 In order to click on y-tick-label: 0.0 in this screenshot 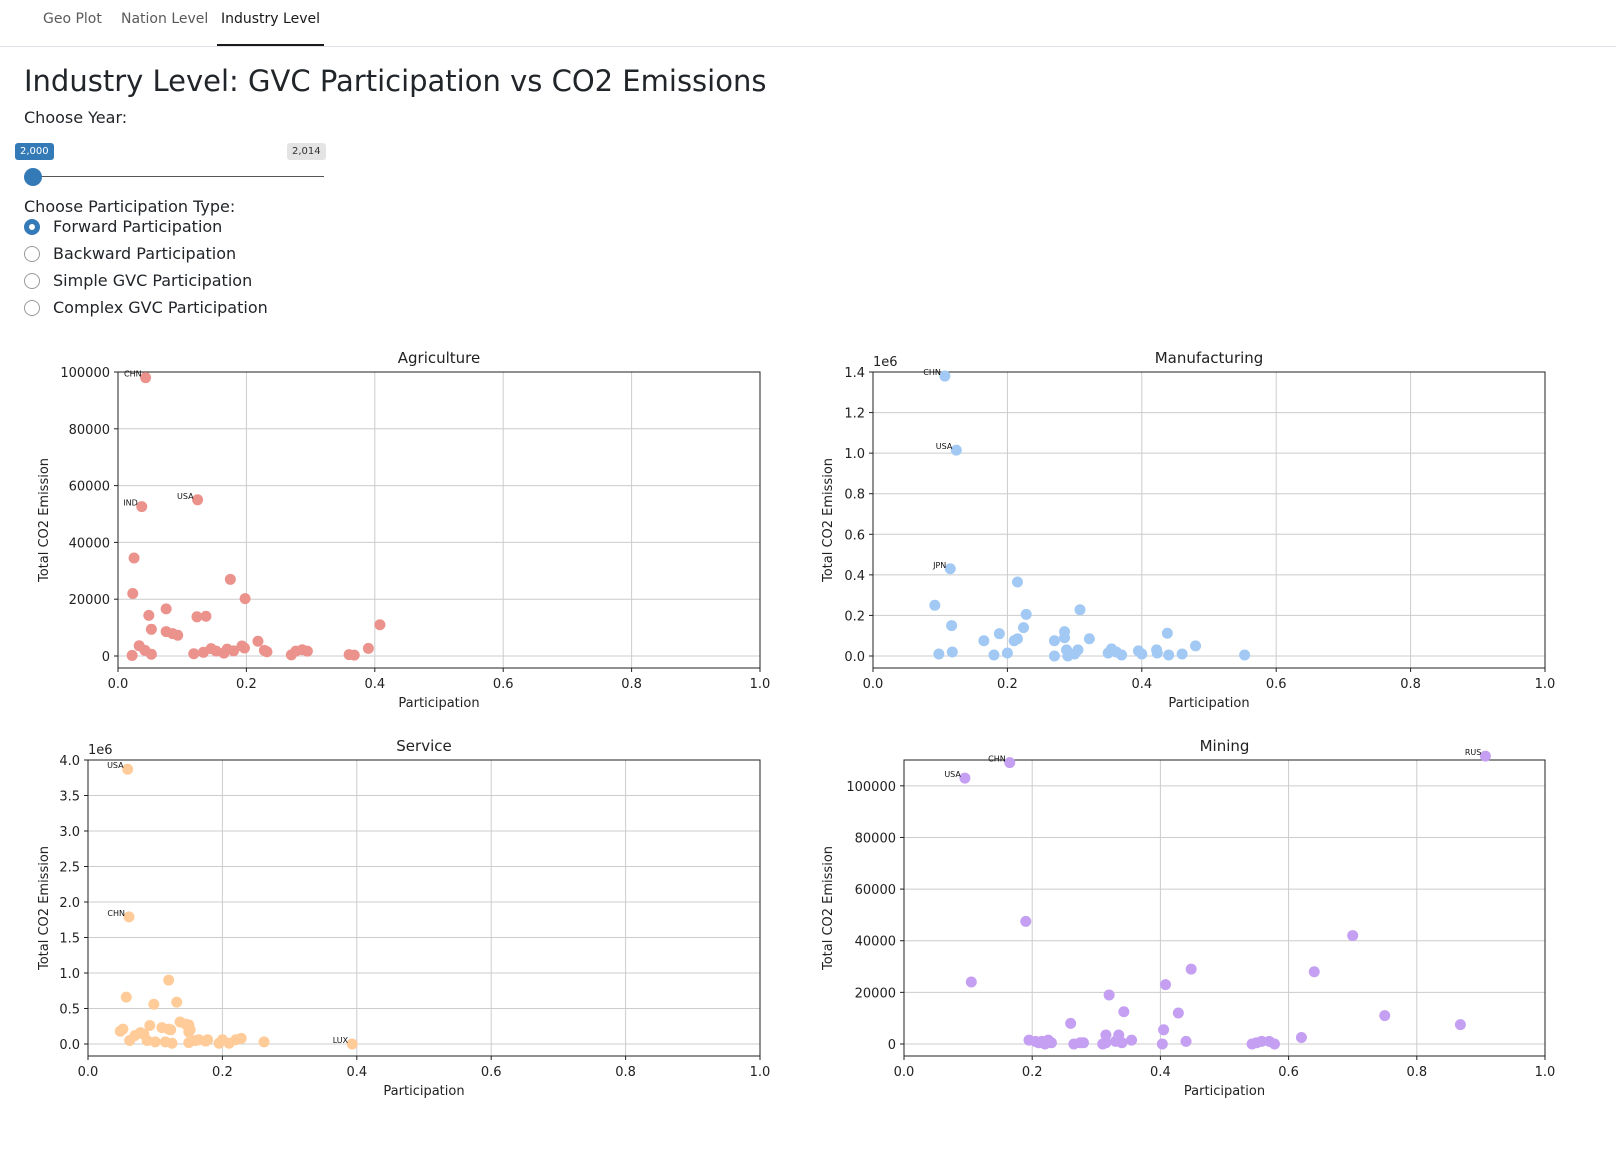, I will do `click(854, 657)`.